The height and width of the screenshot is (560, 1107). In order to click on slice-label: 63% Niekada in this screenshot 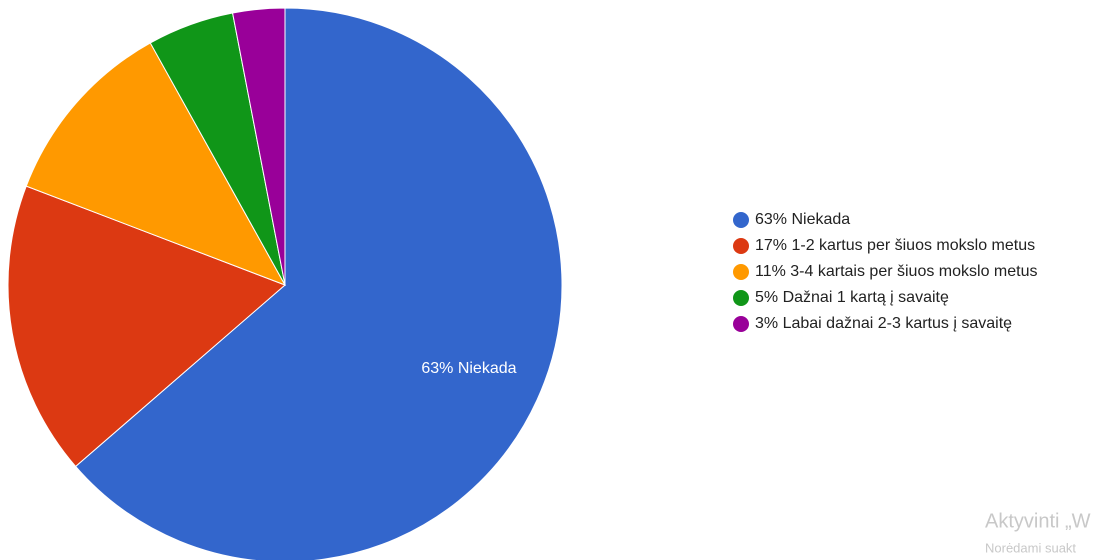, I will do `click(468, 368)`.